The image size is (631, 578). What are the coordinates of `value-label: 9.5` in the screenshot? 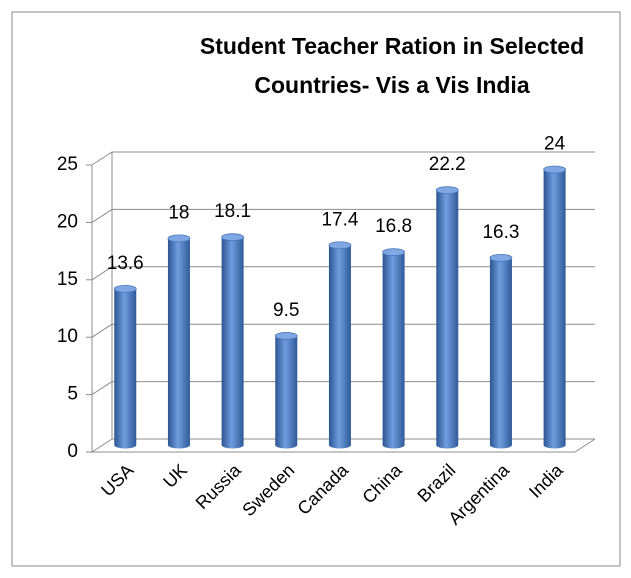 It's located at (286, 310).